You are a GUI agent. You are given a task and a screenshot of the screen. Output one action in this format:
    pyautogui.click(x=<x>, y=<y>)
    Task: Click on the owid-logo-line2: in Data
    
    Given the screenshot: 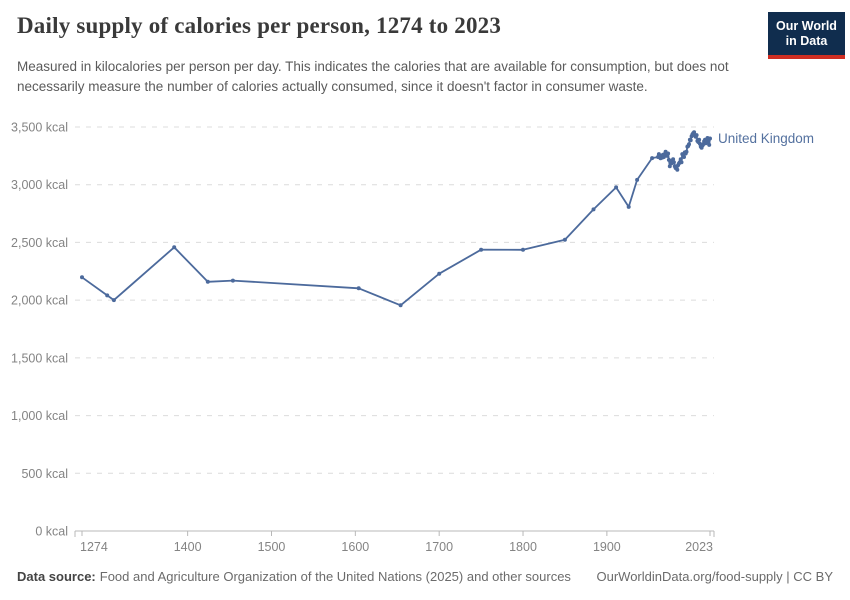 What is the action you would take?
    pyautogui.click(x=806, y=41)
    